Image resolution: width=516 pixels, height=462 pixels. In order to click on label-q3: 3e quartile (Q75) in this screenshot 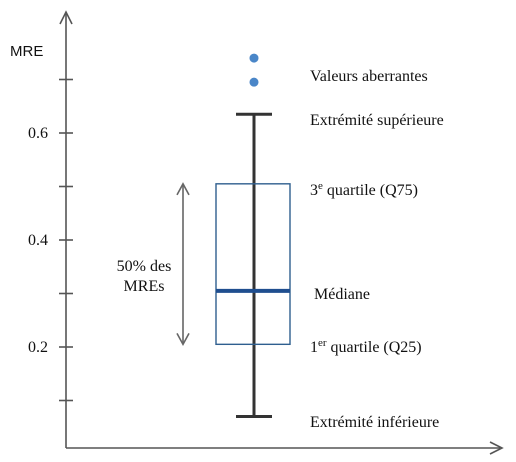, I will do `click(364, 189)`.